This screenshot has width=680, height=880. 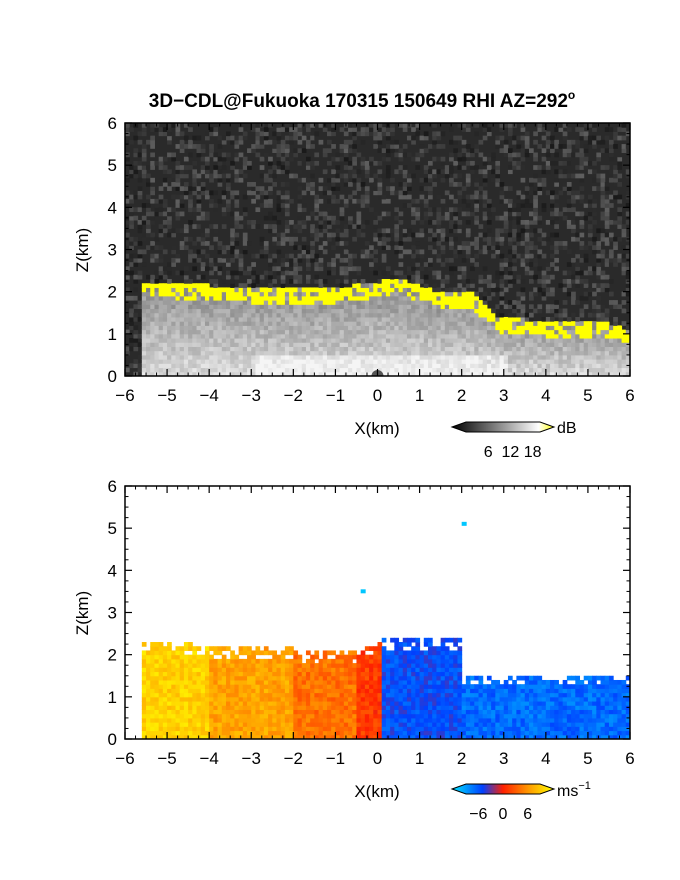 I want to click on chart-title: 3D−CDL@Fukuoka 170315 150649 RHI AZ=292o, so click(x=362, y=100).